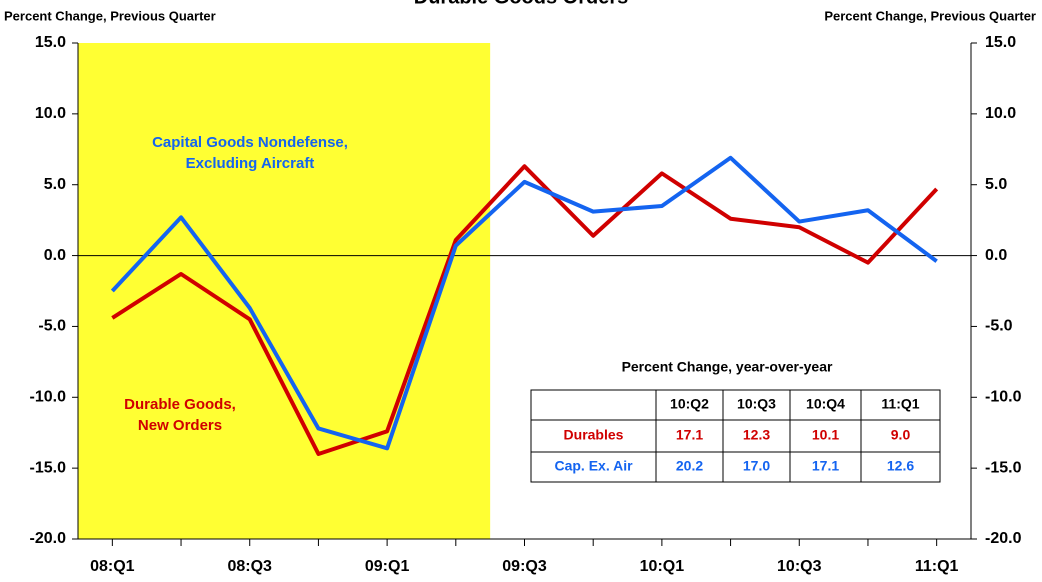 The image size is (1042, 582). Describe the element at coordinates (727, 367) in the screenshot. I see `table-title: Percent Change, year-over-year` at that location.